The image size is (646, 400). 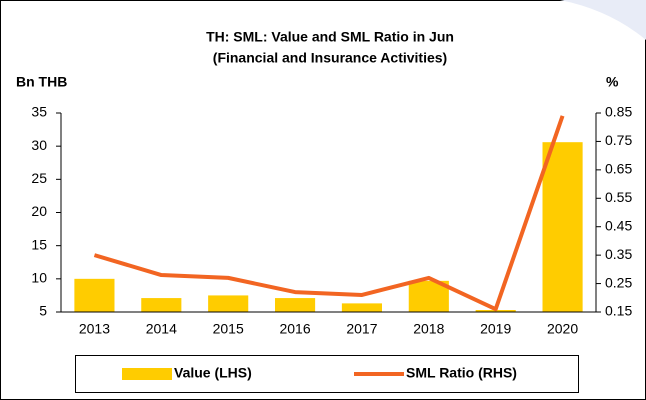 What do you see at coordinates (94, 329) in the screenshot?
I see `x-tick-label: 2013` at bounding box center [94, 329].